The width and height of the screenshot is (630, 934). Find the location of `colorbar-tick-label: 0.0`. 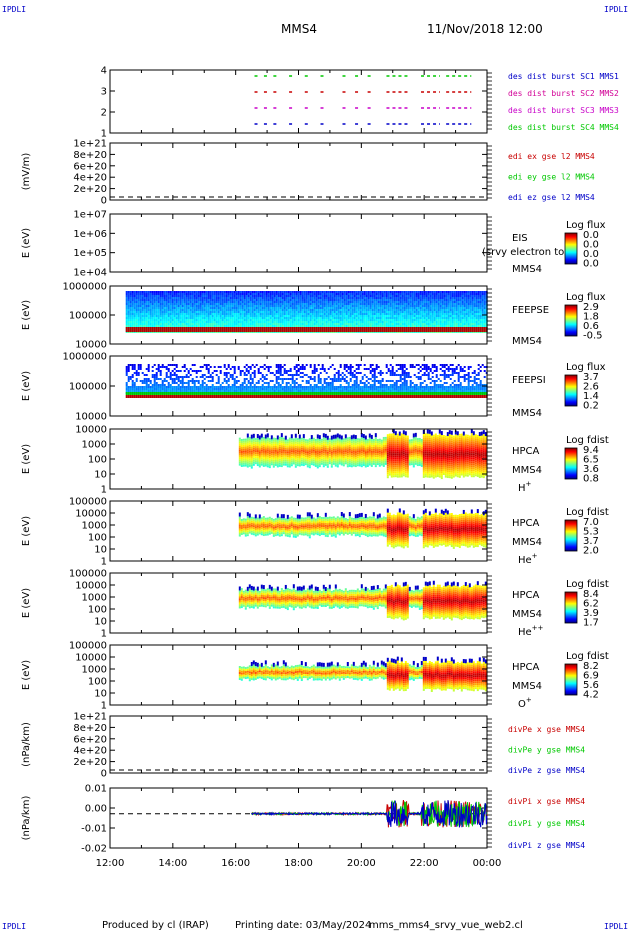

colorbar-tick-label: 0.0 is located at coordinates (591, 264).